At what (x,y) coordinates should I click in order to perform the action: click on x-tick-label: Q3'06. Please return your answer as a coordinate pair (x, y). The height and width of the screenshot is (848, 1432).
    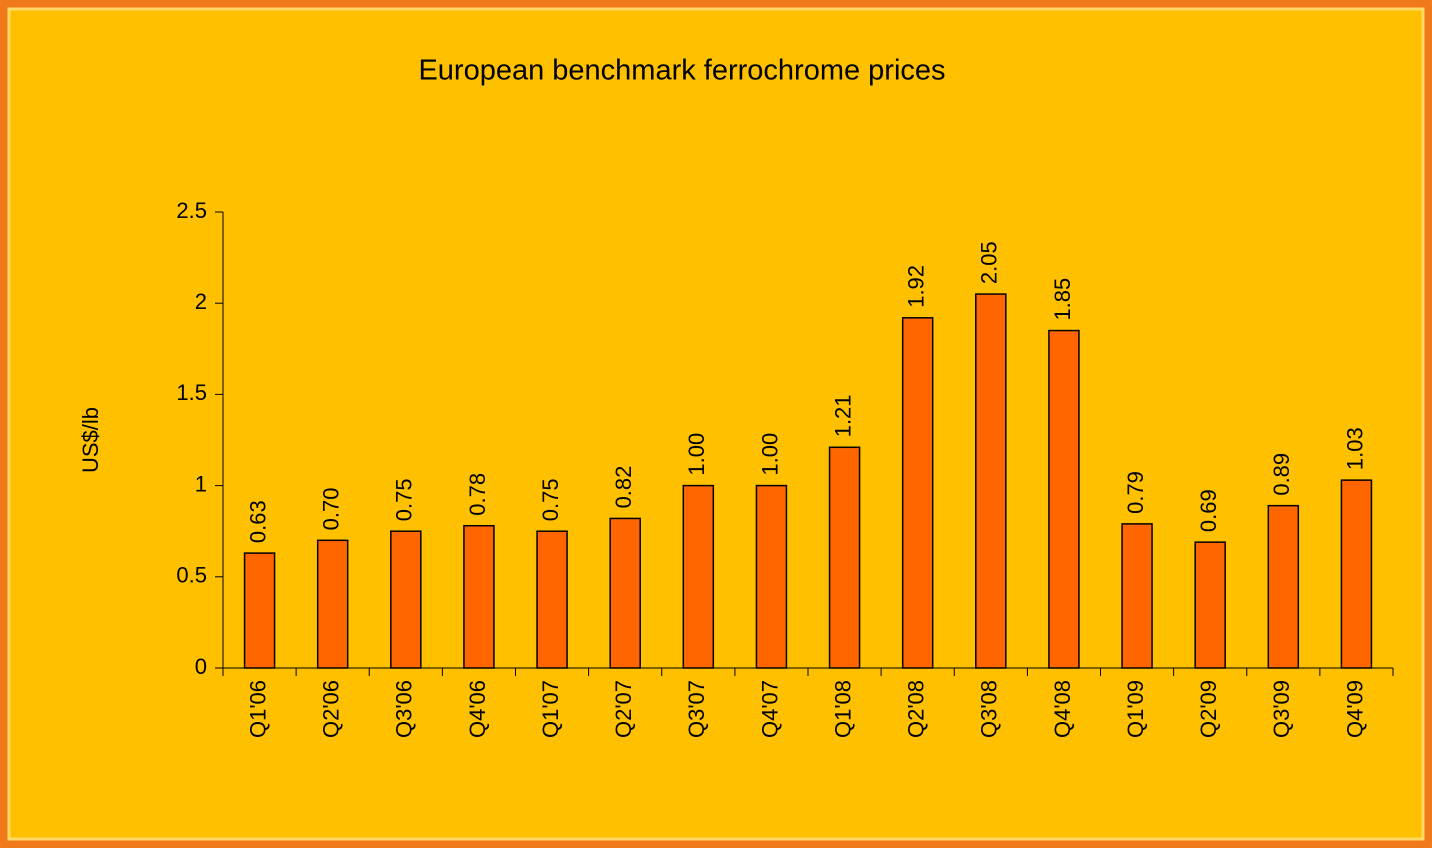
    Looking at the image, I should click on (404, 709).